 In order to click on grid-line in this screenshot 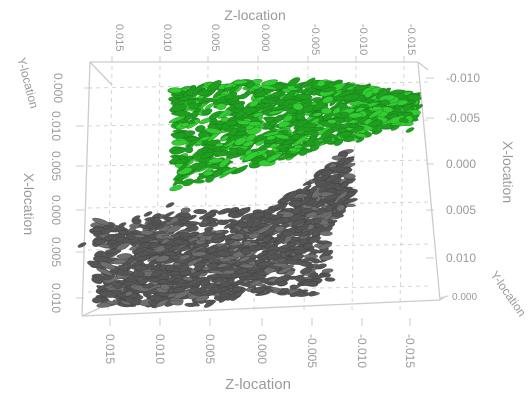, I will do `click(260, 85)`.